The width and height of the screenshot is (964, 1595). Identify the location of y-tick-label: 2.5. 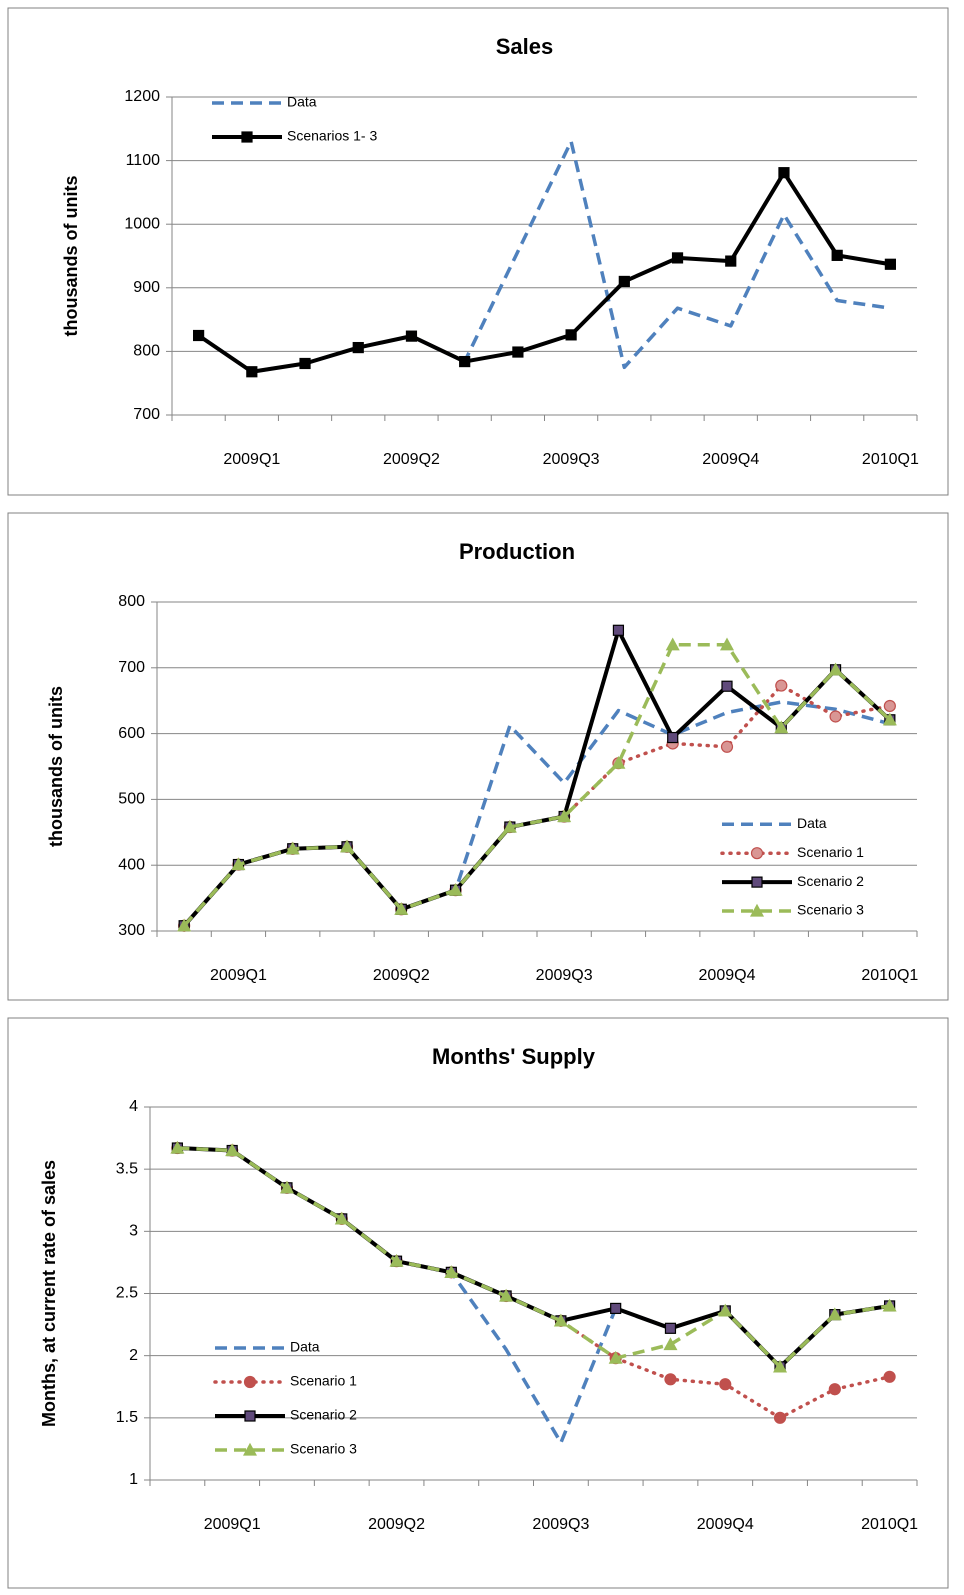
(127, 1293).